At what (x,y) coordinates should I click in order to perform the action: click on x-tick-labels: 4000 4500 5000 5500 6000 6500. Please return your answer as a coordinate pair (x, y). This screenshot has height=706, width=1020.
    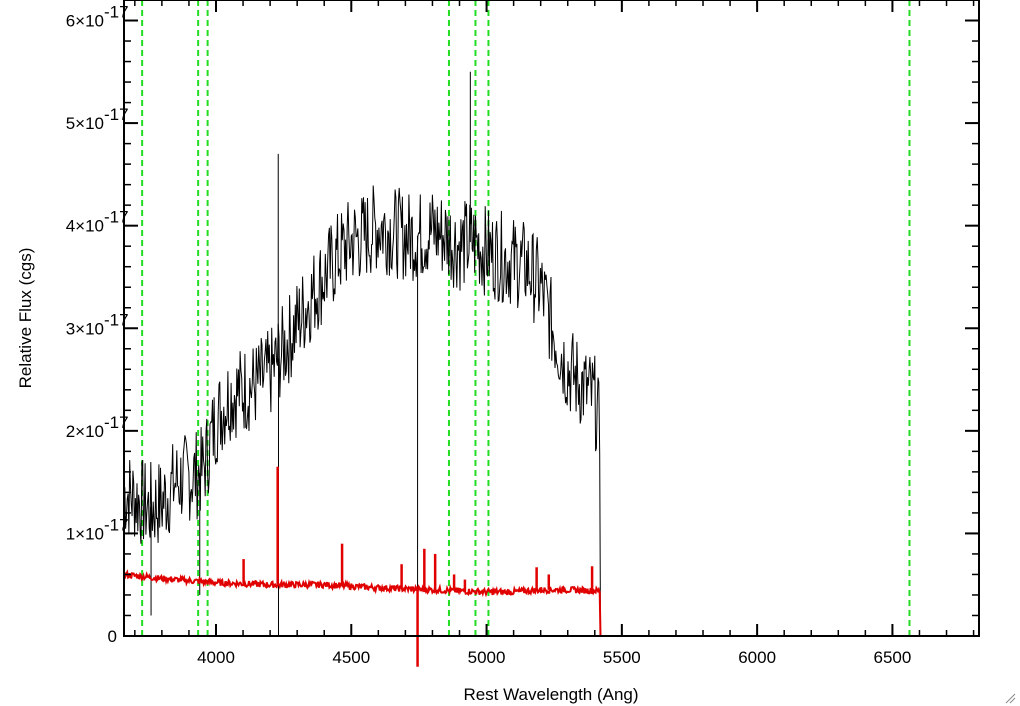
    Looking at the image, I should click on (554, 657).